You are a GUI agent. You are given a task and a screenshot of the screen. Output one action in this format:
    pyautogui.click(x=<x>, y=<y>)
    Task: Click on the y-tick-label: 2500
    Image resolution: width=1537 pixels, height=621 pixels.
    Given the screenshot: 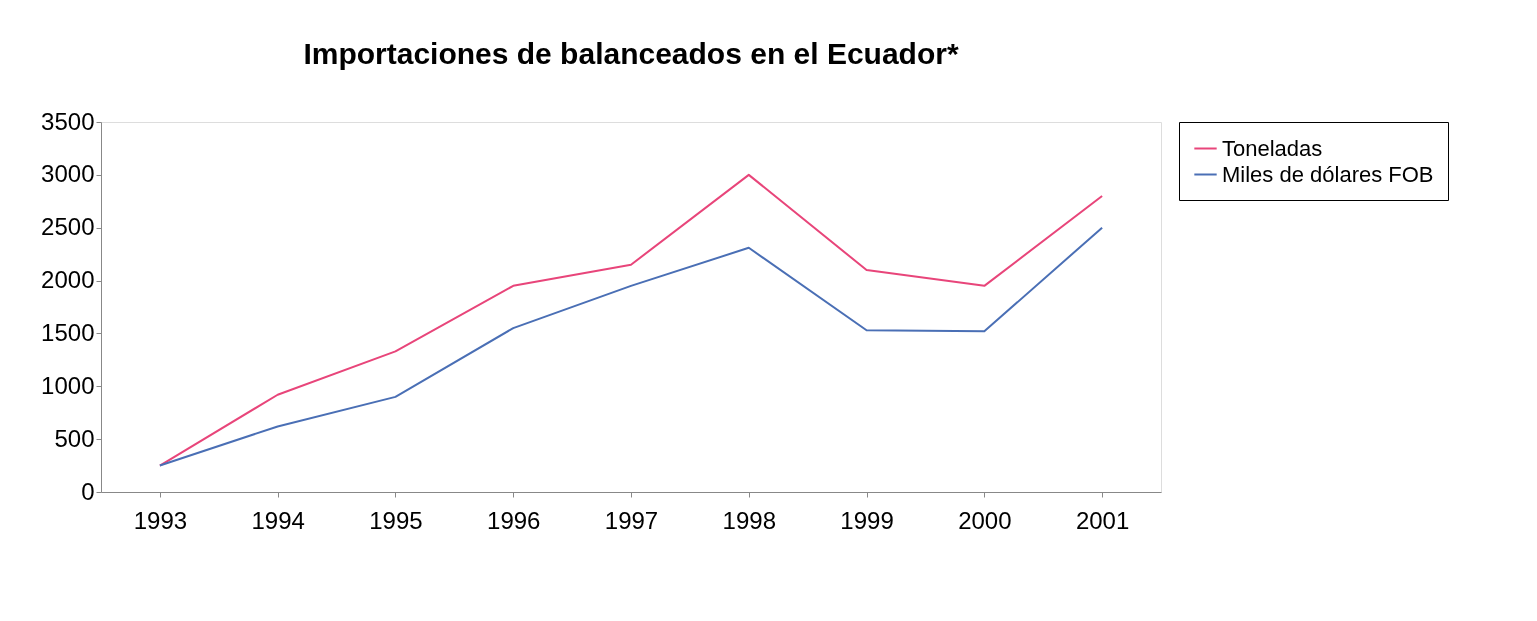 What is the action you would take?
    pyautogui.click(x=68, y=227)
    